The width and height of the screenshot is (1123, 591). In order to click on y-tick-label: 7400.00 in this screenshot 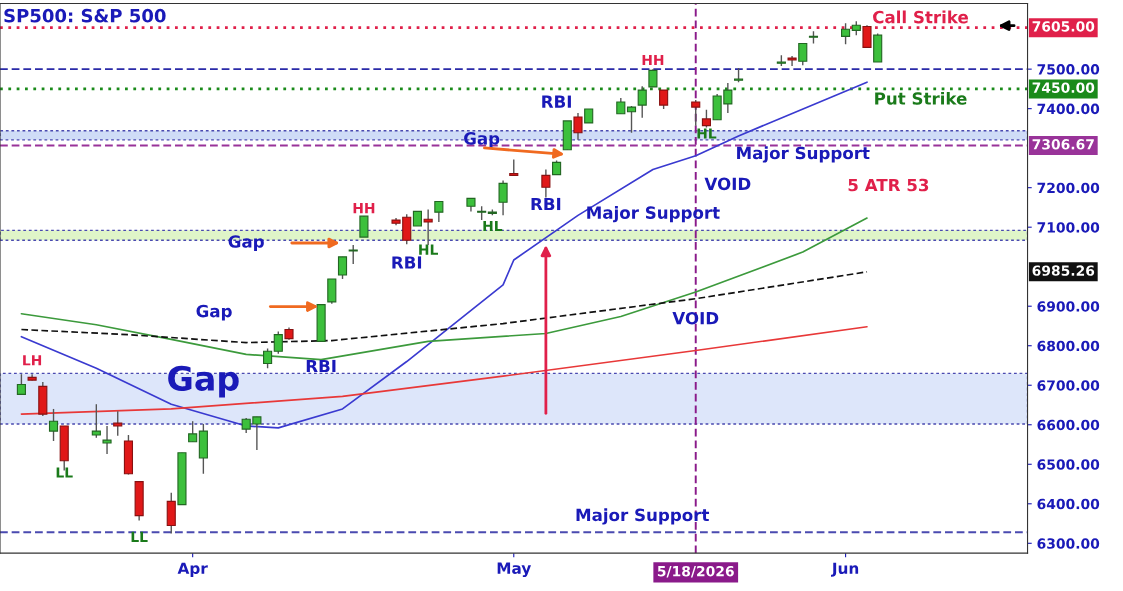, I will do `click(1068, 109)`.